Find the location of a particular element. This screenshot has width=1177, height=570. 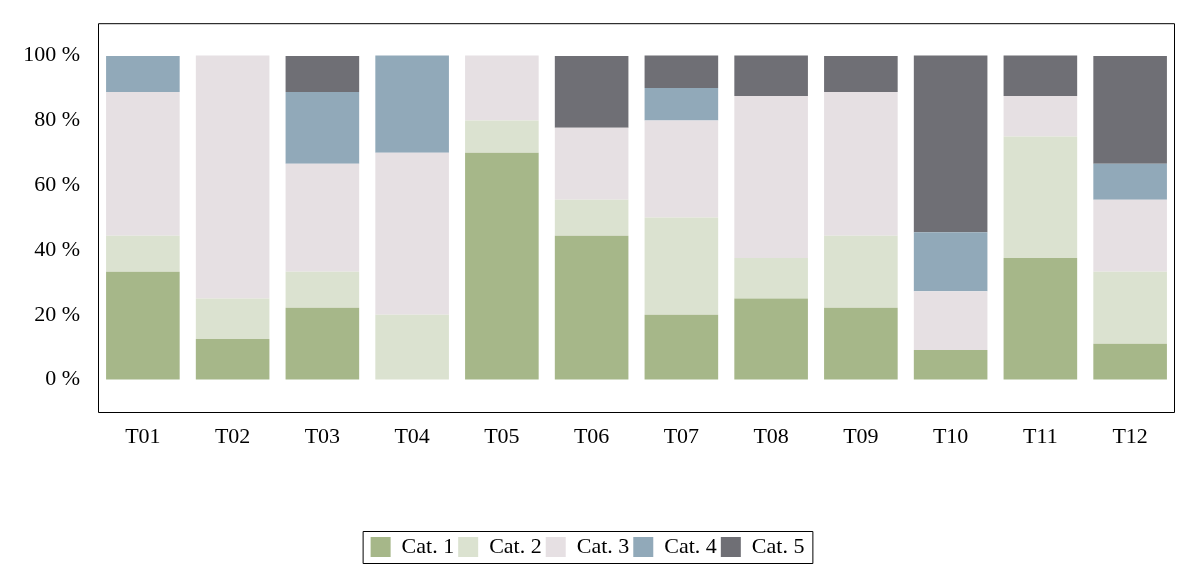

legend-label: Cat. 4 is located at coordinates (690, 545).